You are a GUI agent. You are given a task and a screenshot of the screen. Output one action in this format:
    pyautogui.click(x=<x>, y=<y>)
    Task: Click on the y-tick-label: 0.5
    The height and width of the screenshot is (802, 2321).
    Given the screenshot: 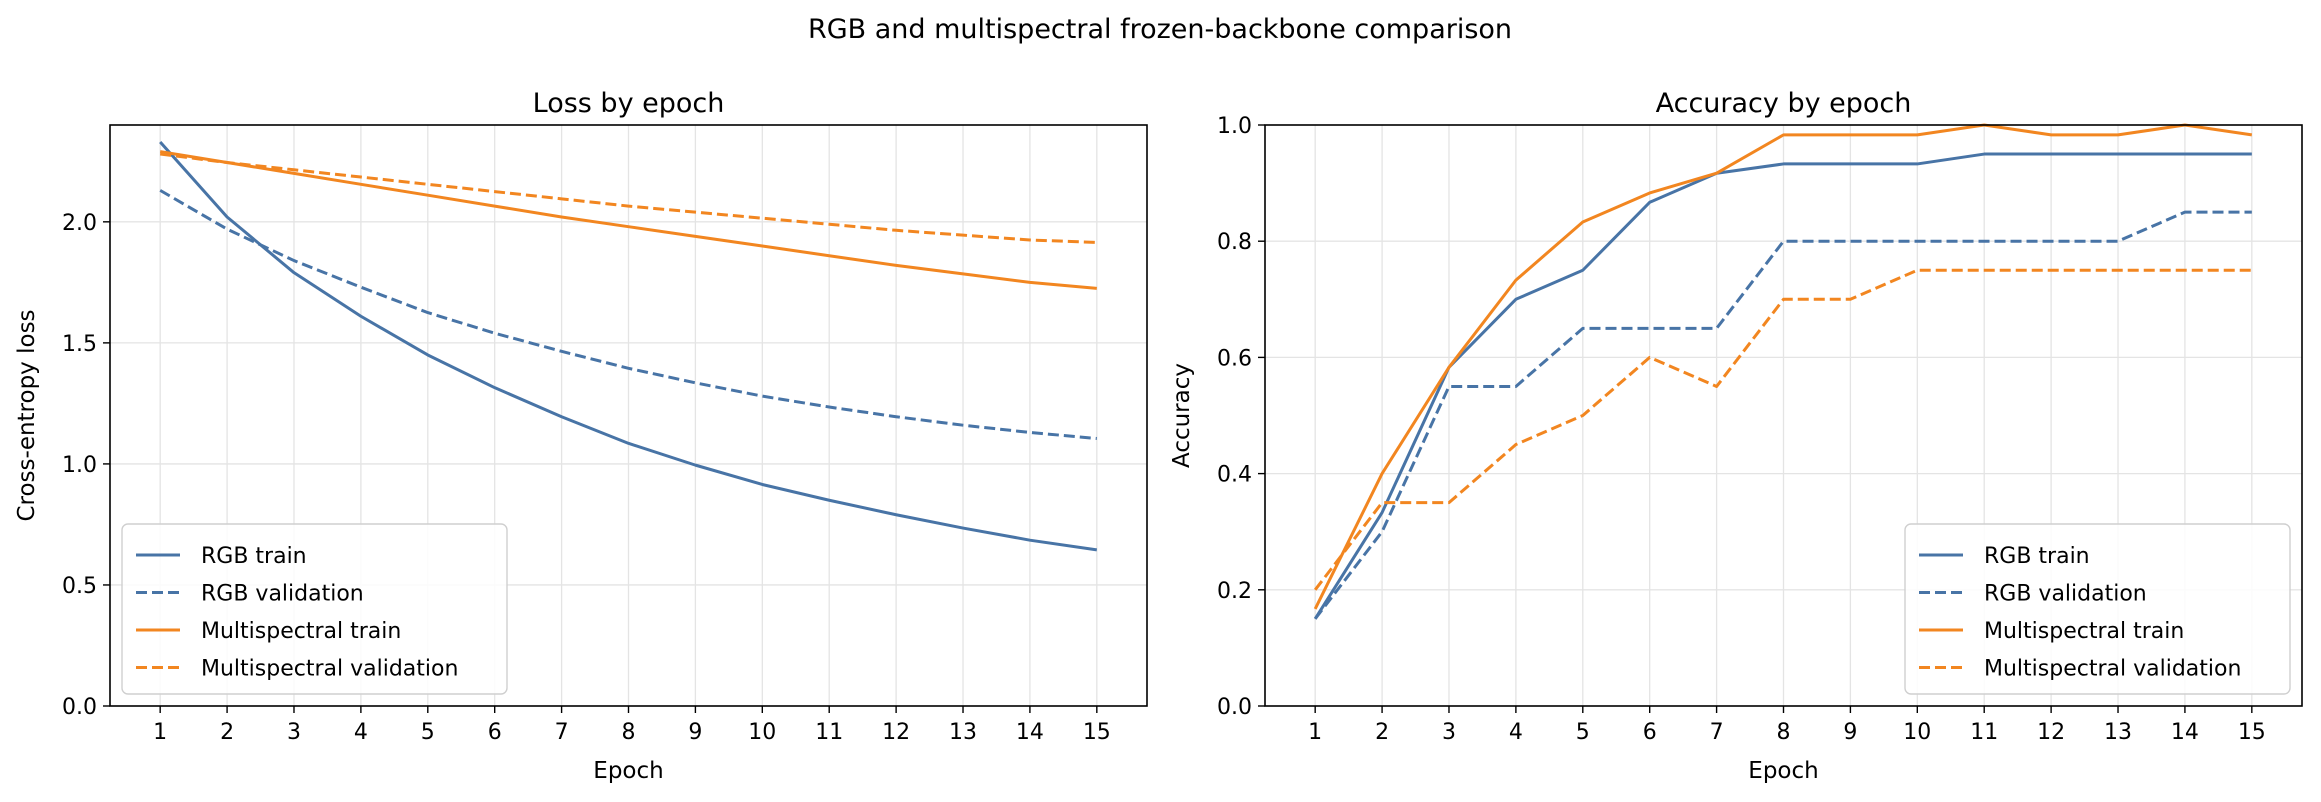 What is the action you would take?
    pyautogui.click(x=79, y=586)
    